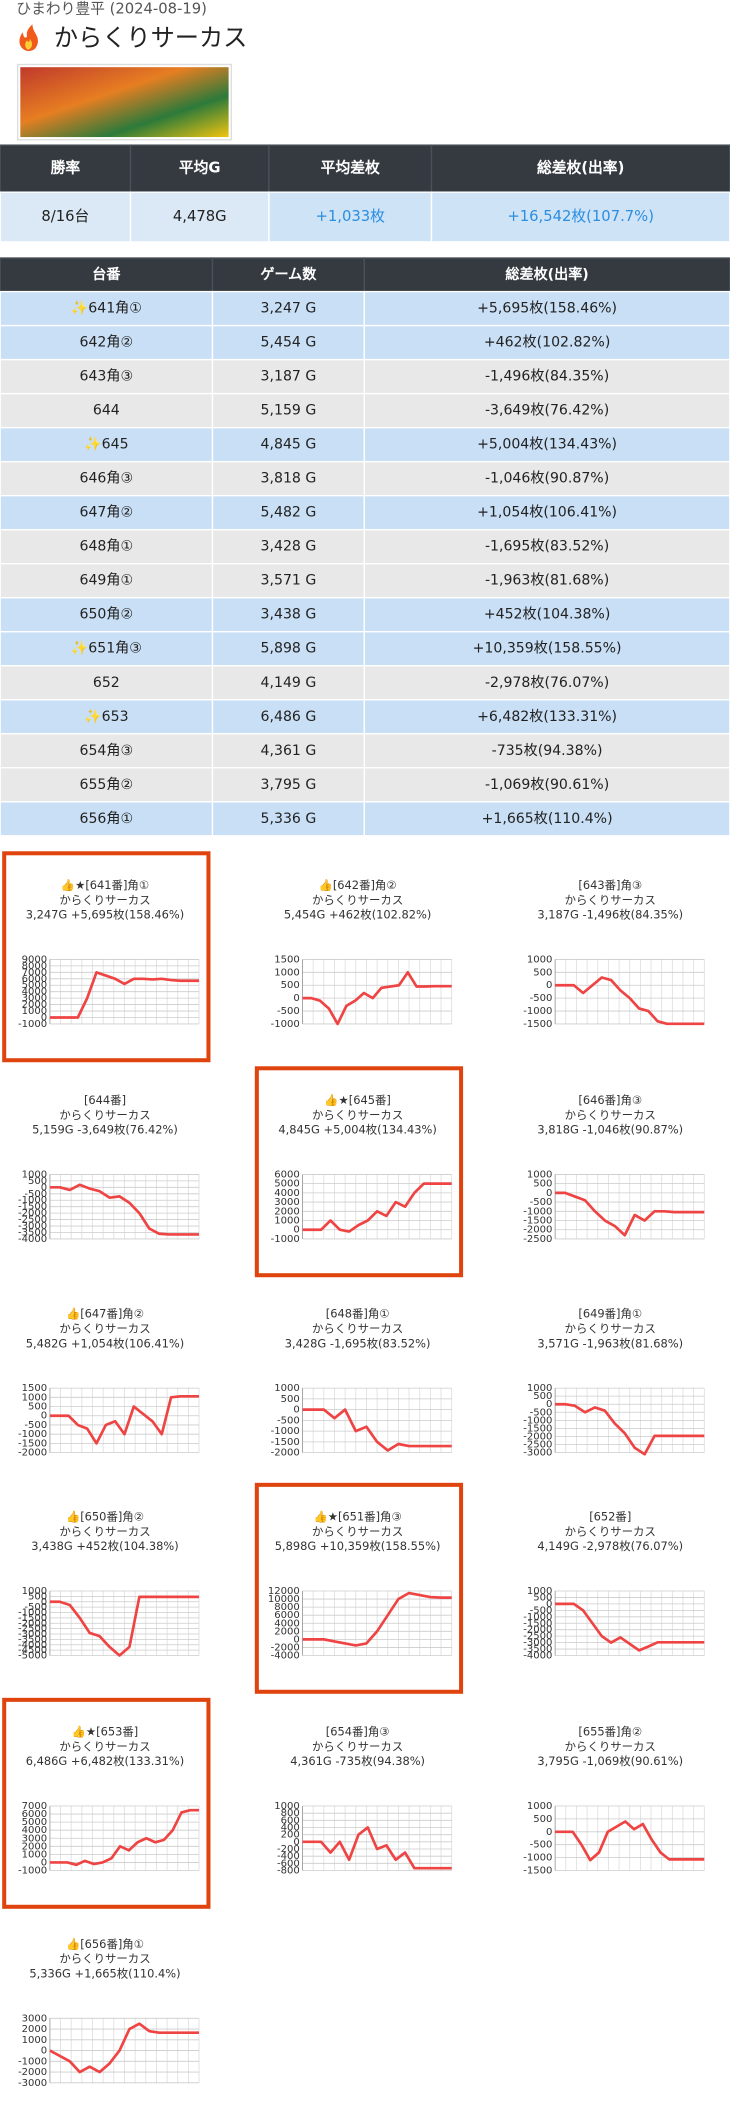 The width and height of the screenshot is (730, 2107). I want to click on graph-stats: 3,818G -1,046枚(90.87%), so click(610, 1130).